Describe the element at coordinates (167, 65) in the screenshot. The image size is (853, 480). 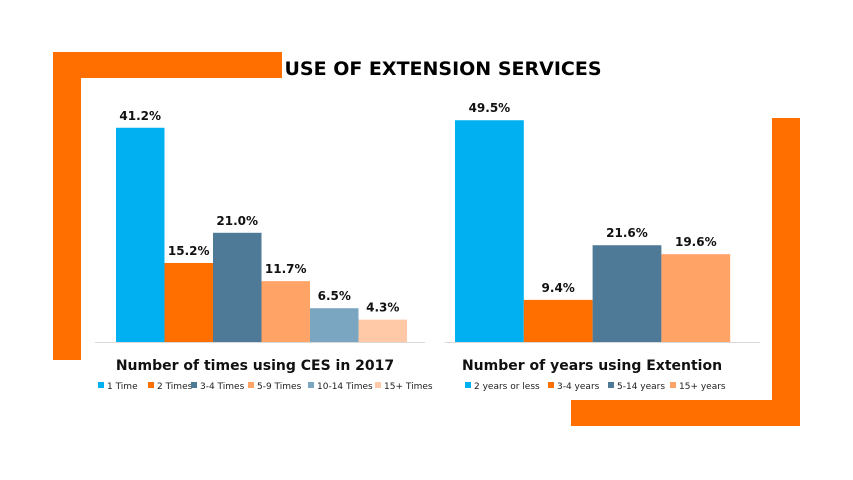
I see `frame-top-left` at that location.